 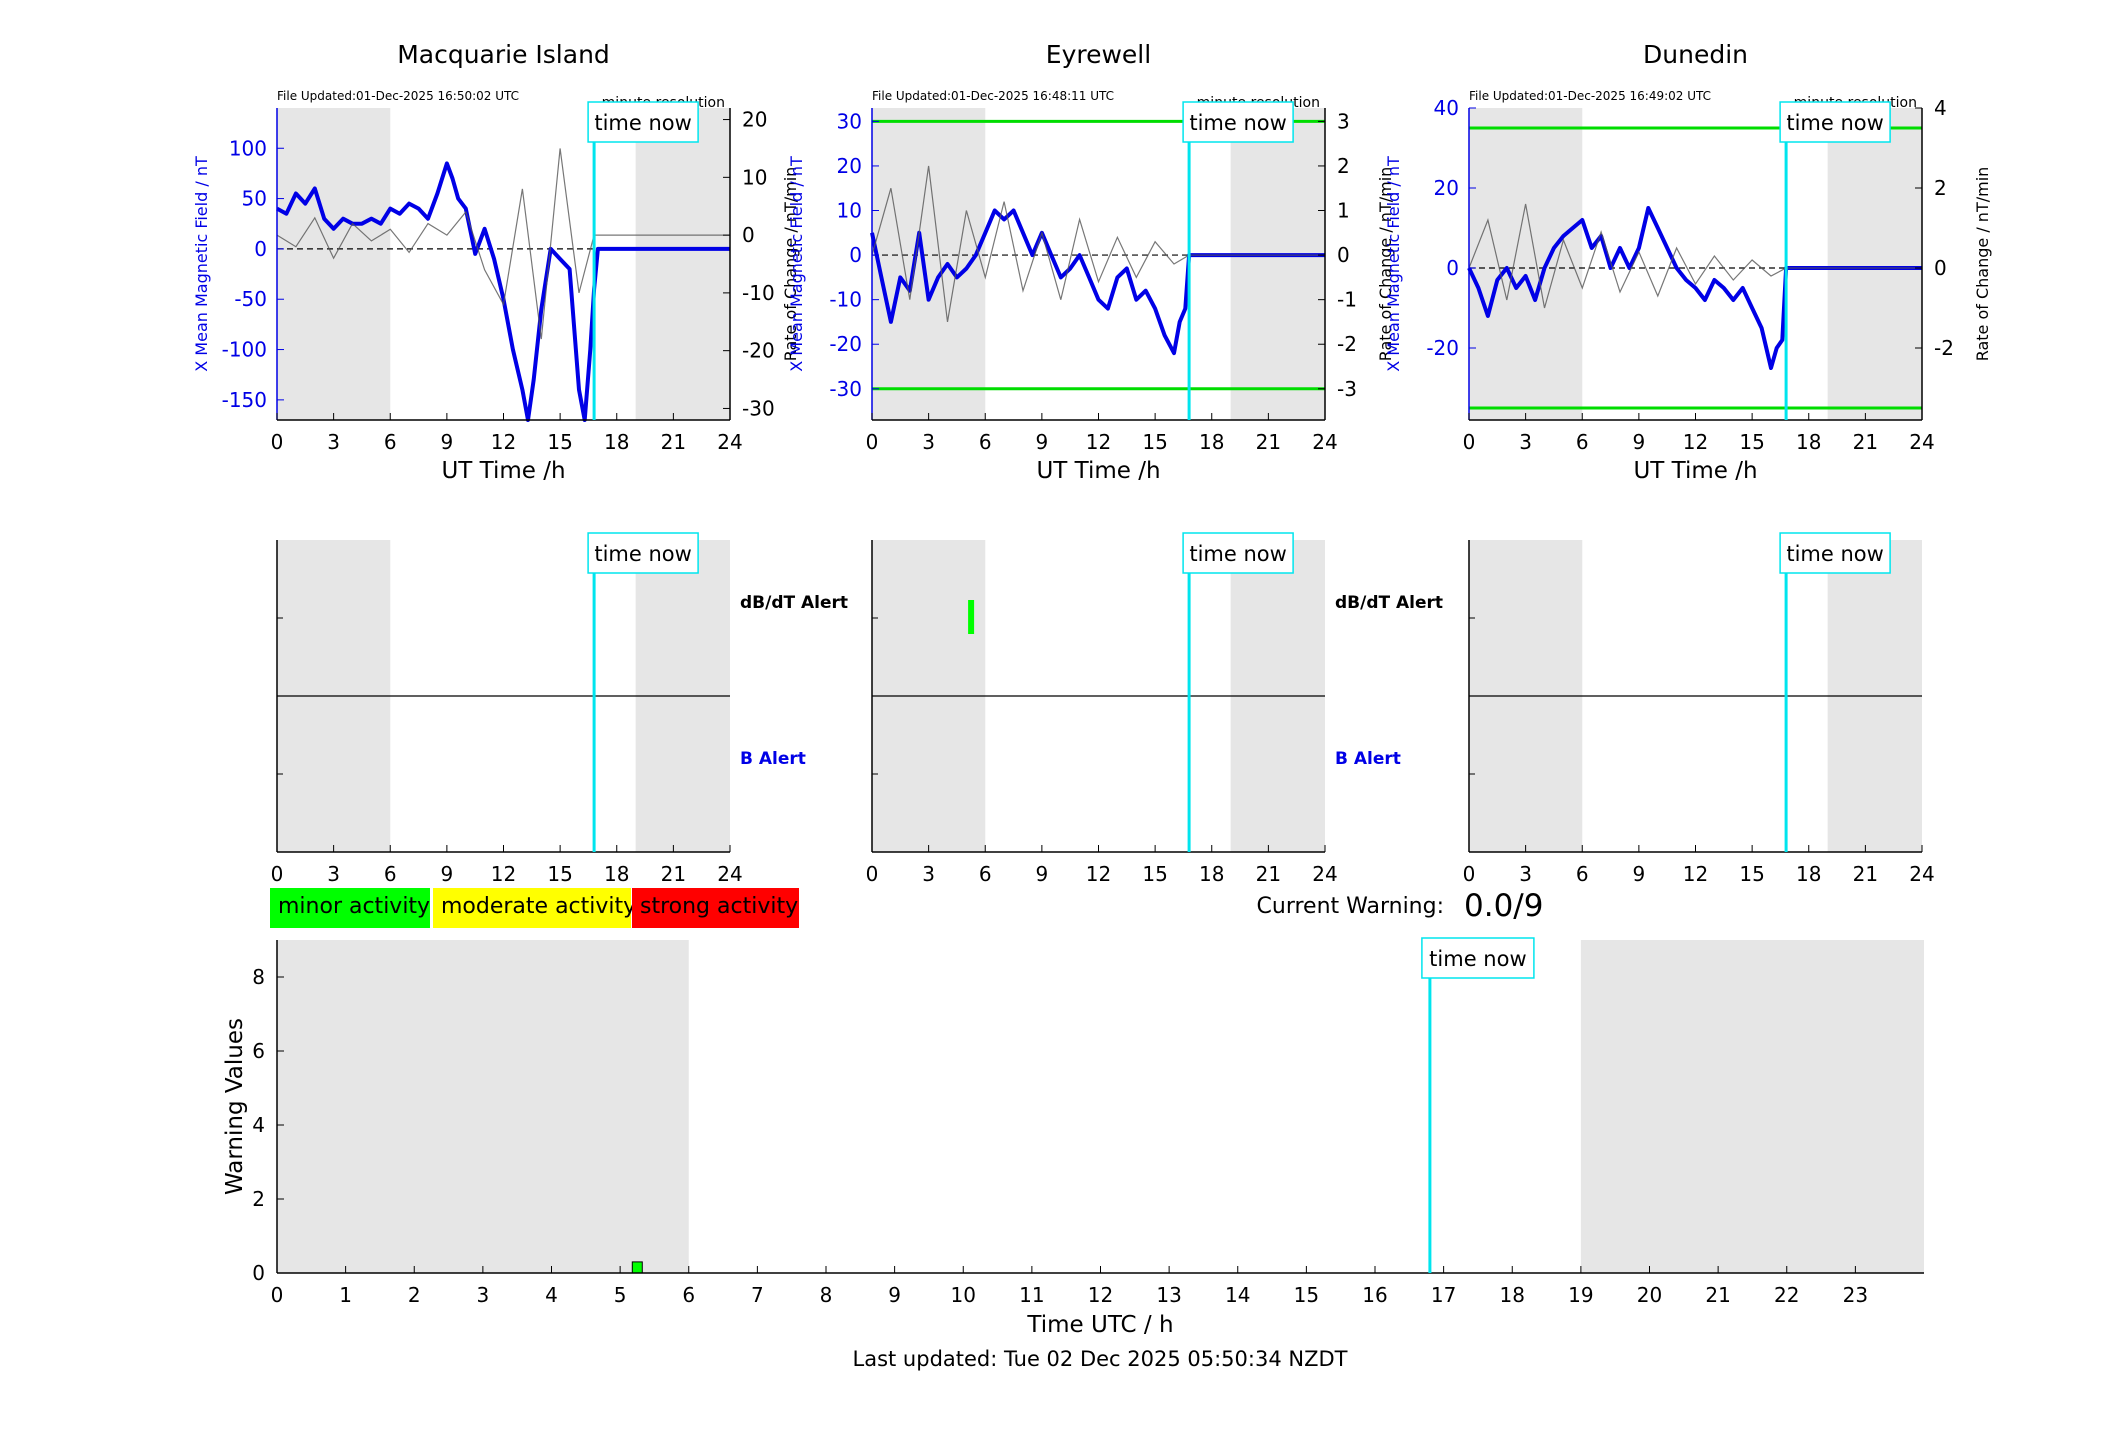 I want to click on warning-y-tick-label: 0, so click(x=258, y=1273).